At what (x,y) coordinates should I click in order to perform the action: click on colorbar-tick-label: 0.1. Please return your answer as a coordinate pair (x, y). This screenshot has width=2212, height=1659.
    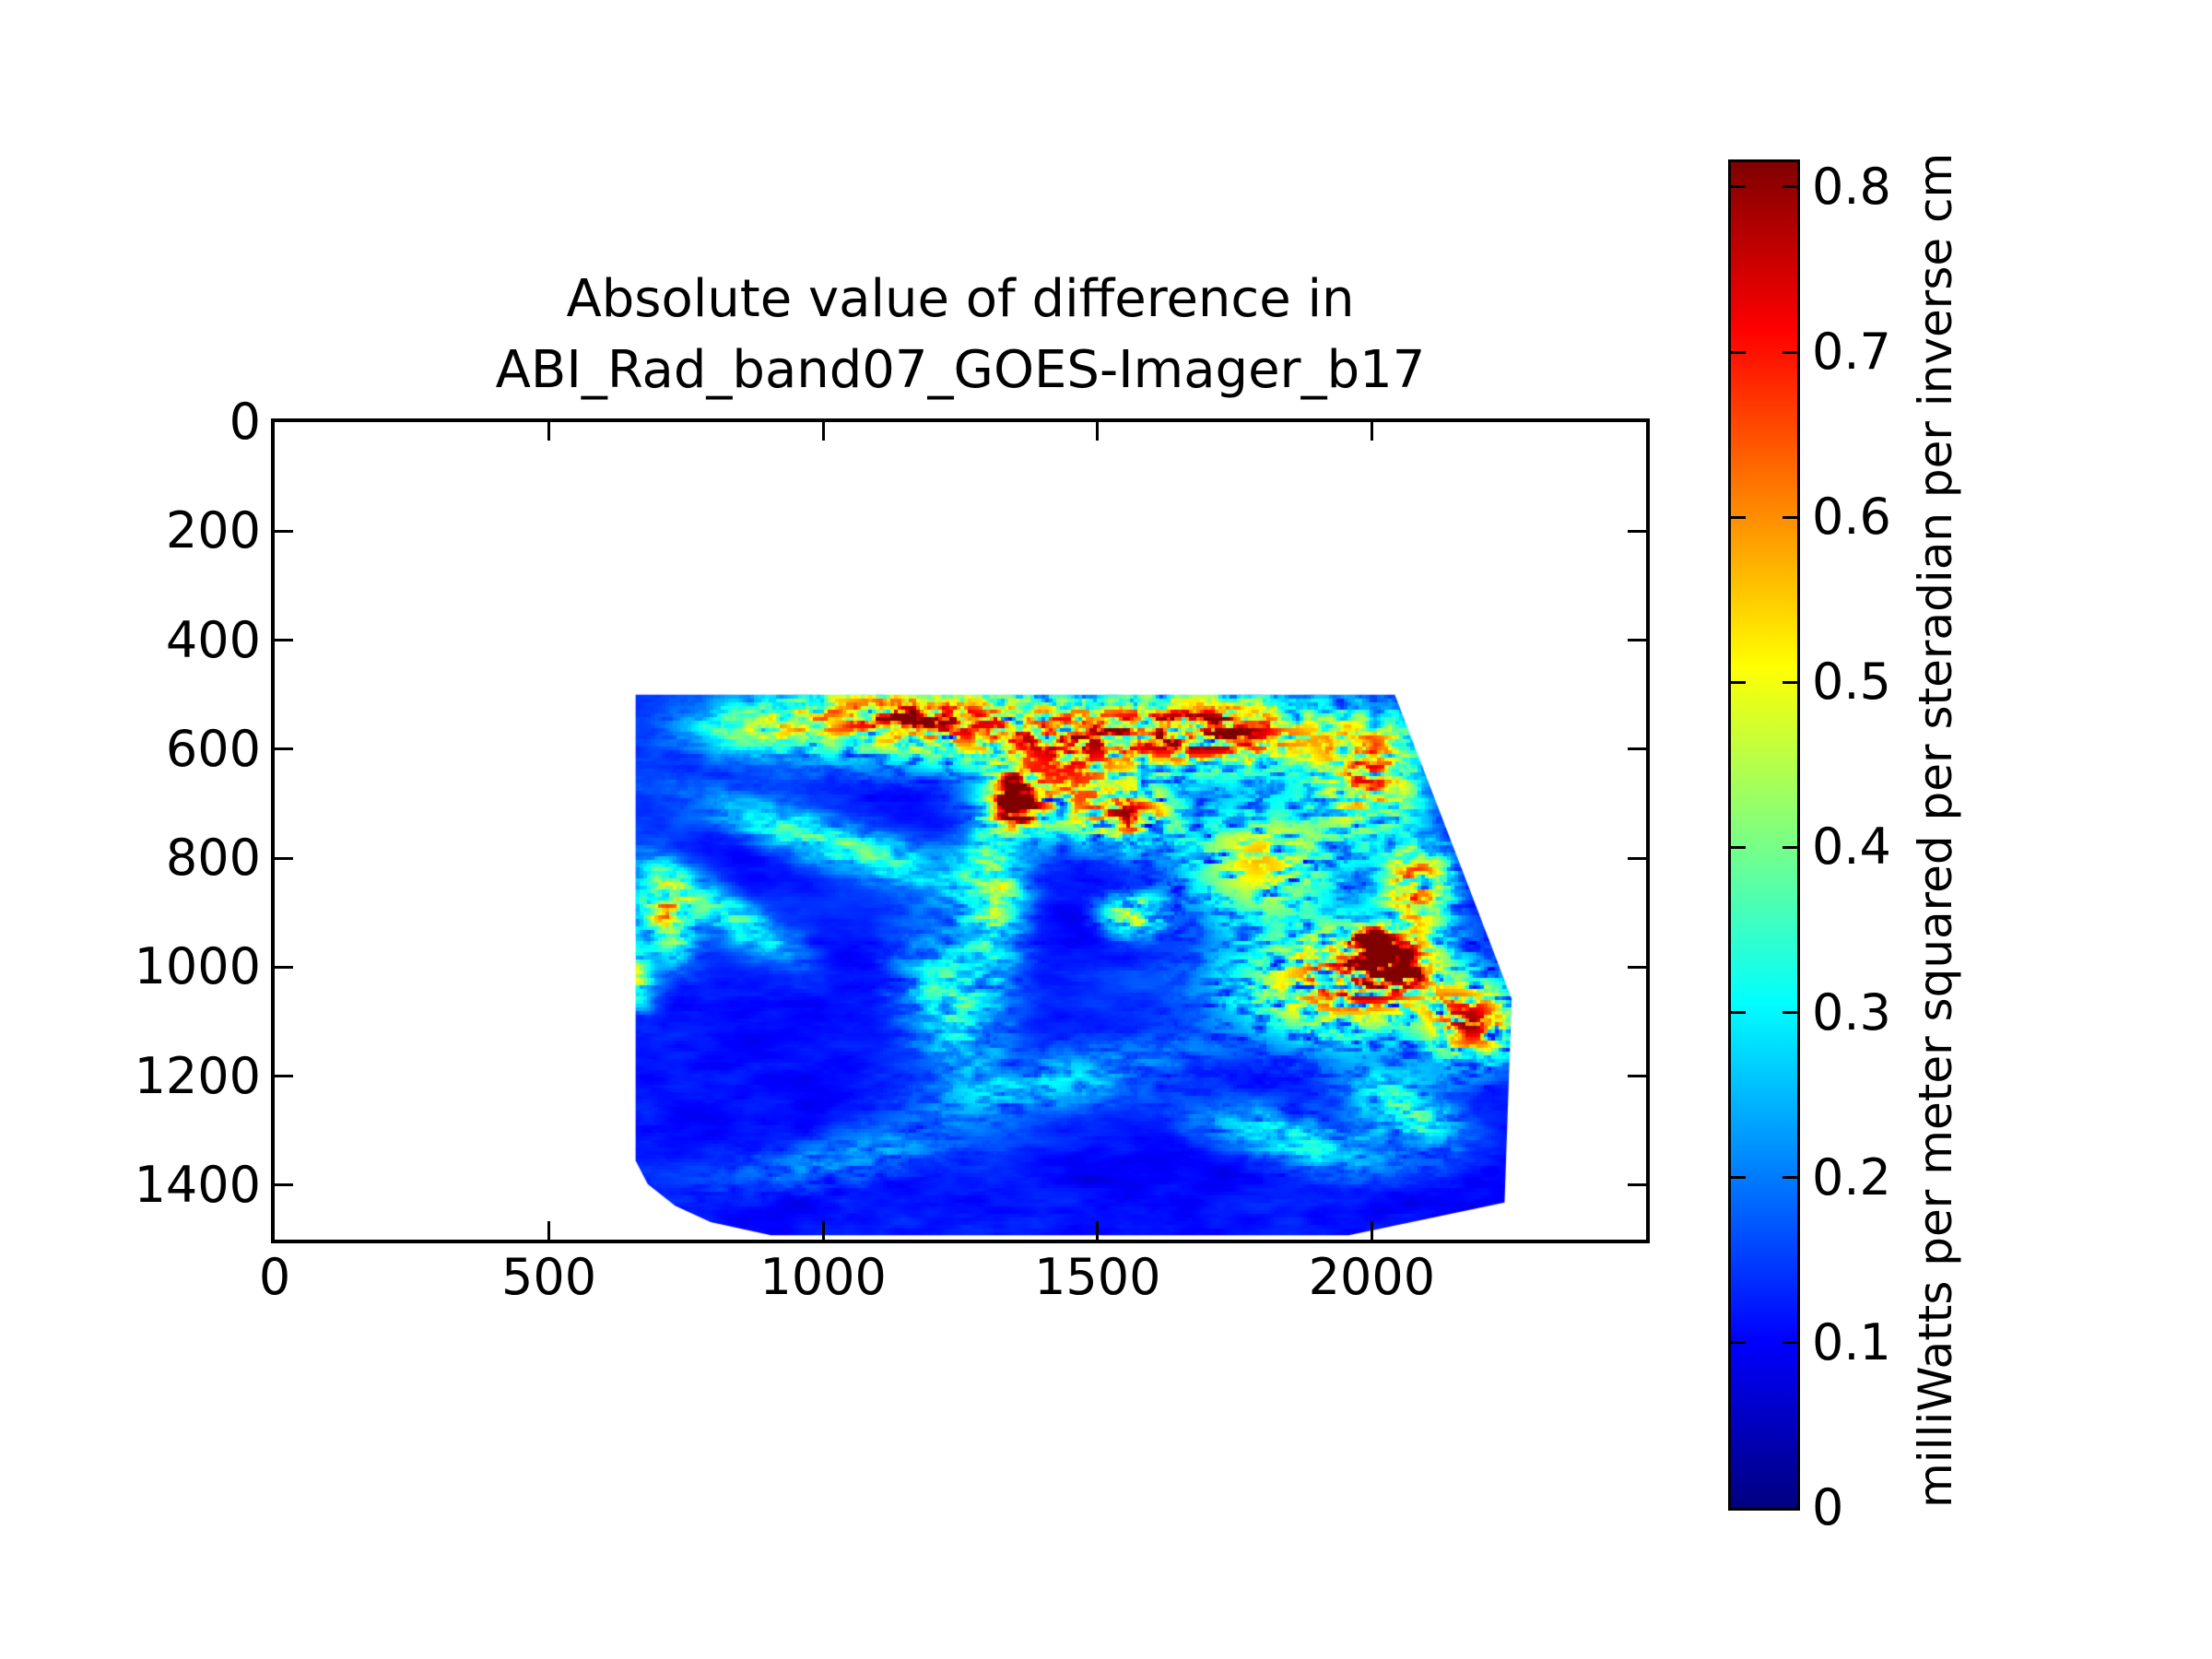
    Looking at the image, I should click on (1851, 1341).